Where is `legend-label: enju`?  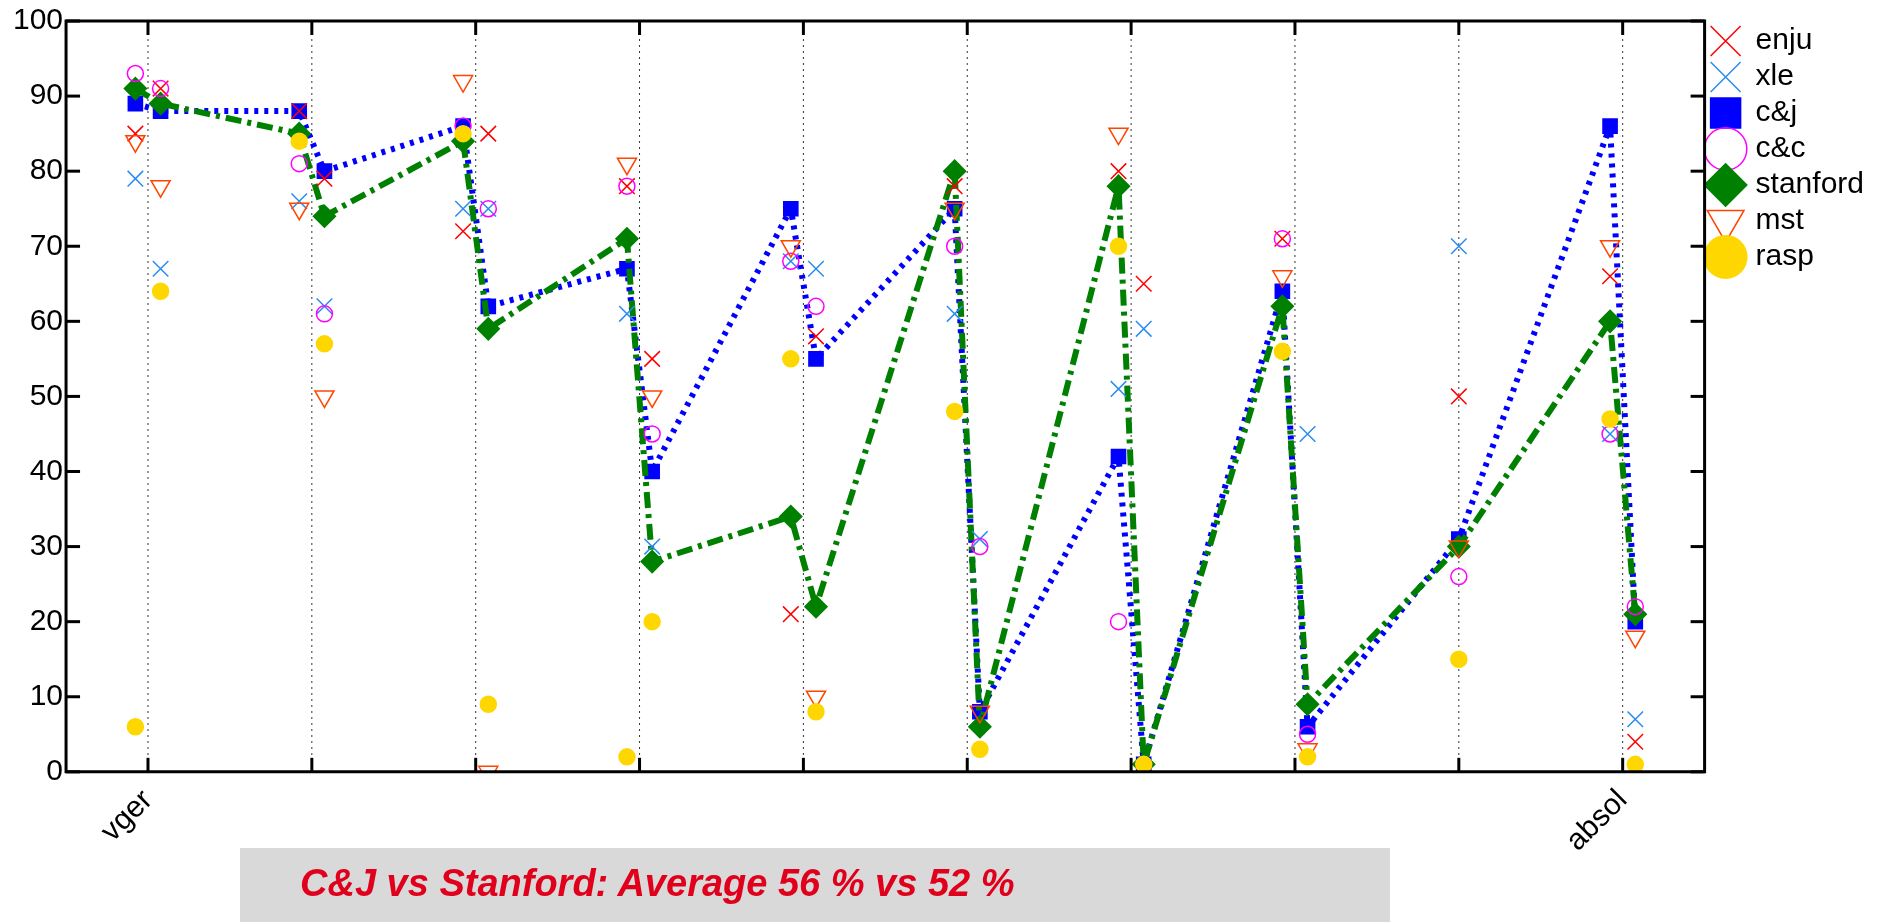
legend-label: enju is located at coordinates (1784, 39).